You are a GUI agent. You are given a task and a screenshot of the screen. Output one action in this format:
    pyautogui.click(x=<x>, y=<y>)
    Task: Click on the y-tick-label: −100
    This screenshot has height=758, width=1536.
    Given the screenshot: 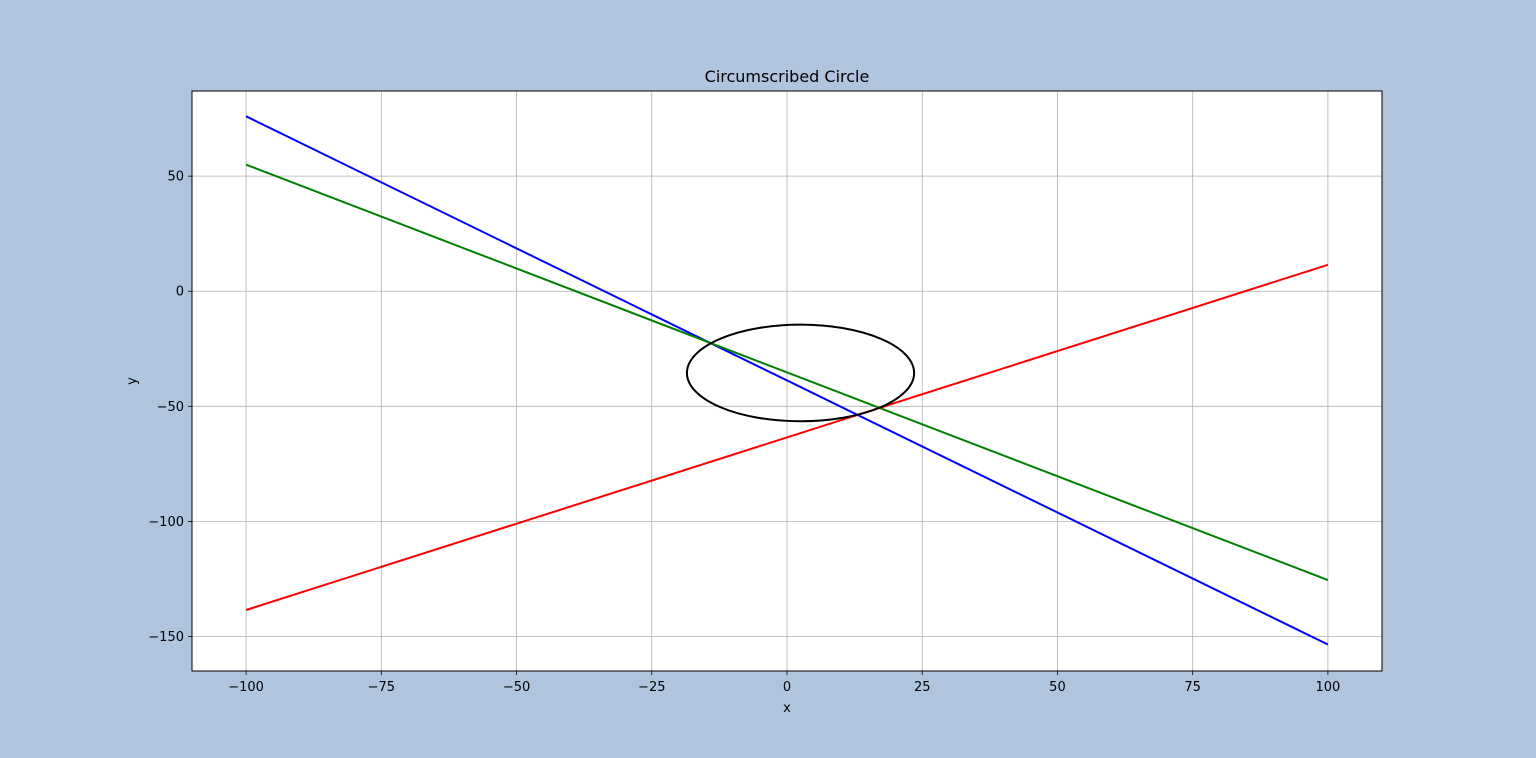 What is the action you would take?
    pyautogui.click(x=166, y=522)
    